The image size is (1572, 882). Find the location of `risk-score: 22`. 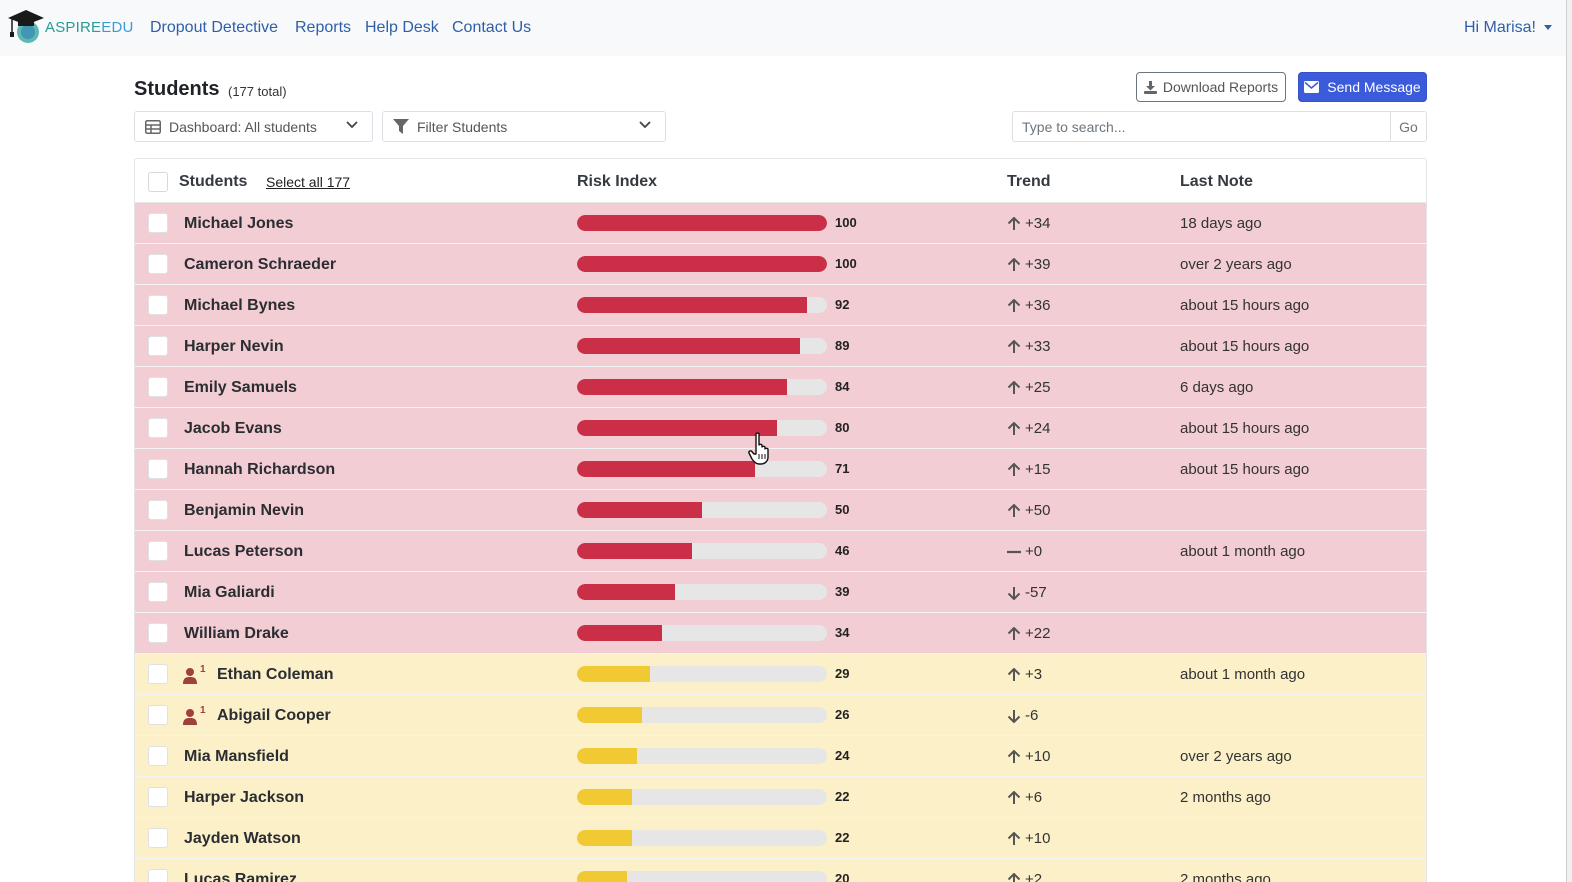

risk-score: 22 is located at coordinates (842, 796).